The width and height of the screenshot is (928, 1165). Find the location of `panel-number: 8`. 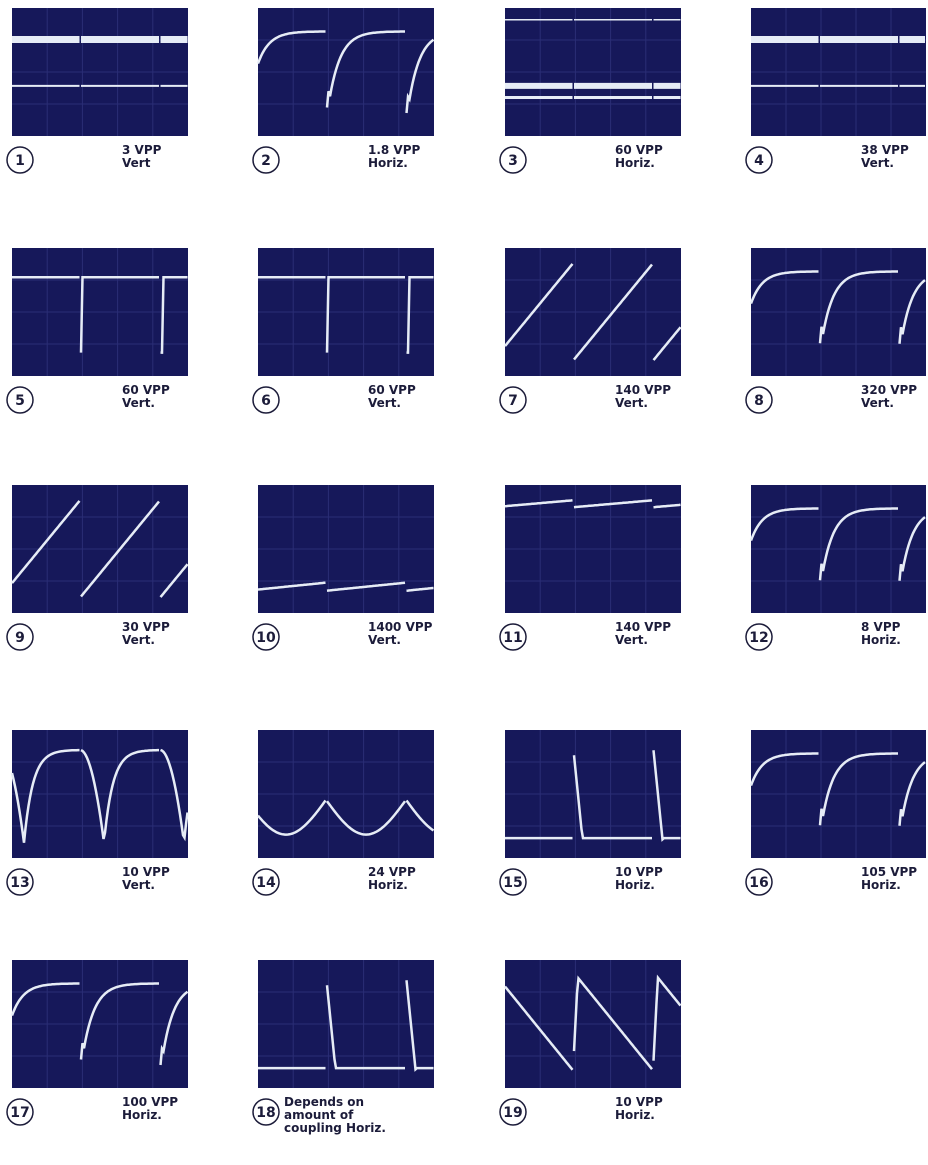

panel-number: 8 is located at coordinates (759, 401).